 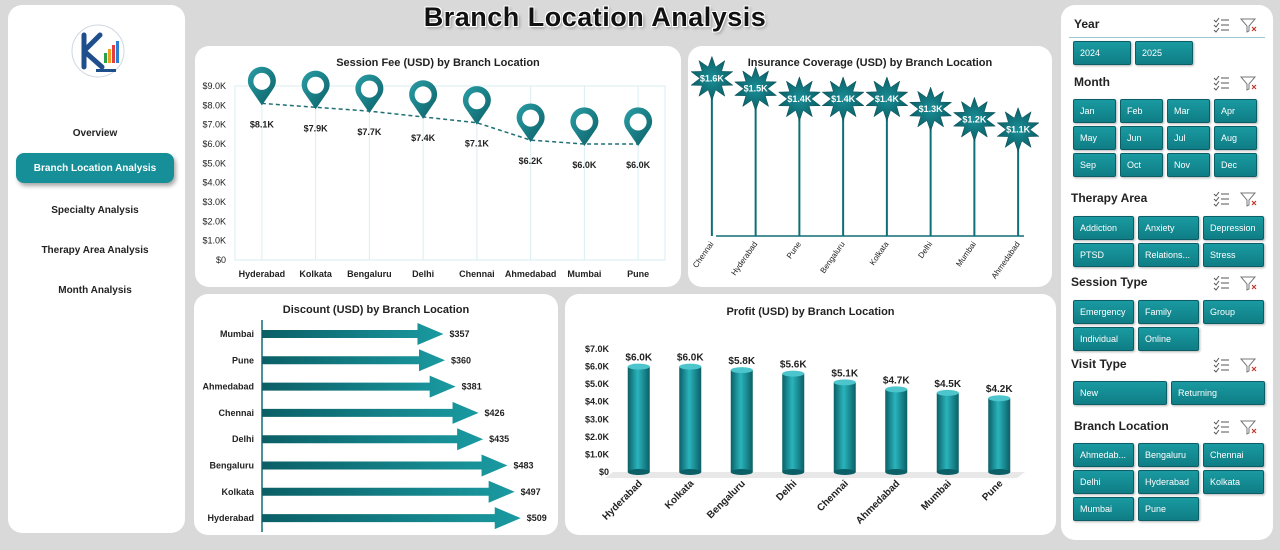 What do you see at coordinates (95, 250) in the screenshot?
I see `nav-item-therapy-area-analysis: Therapy Area Analysis` at bounding box center [95, 250].